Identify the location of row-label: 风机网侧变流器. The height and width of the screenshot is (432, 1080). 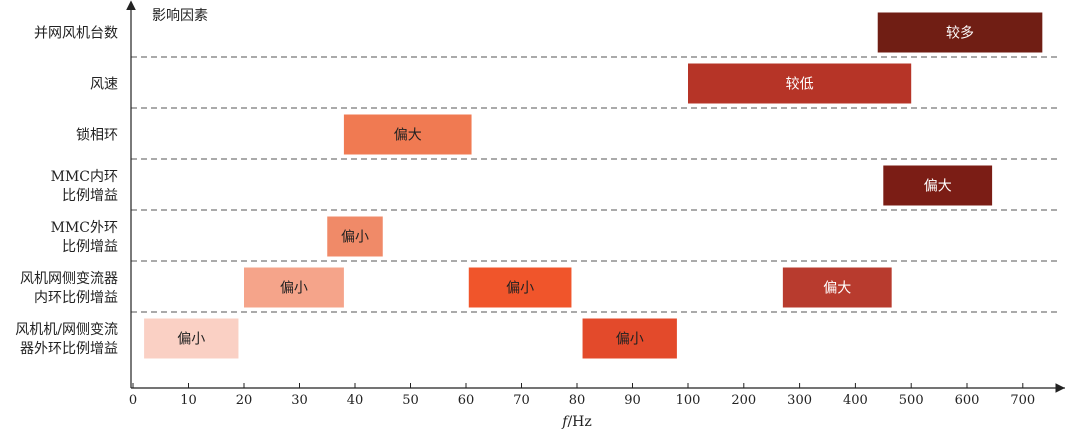
(69, 279).